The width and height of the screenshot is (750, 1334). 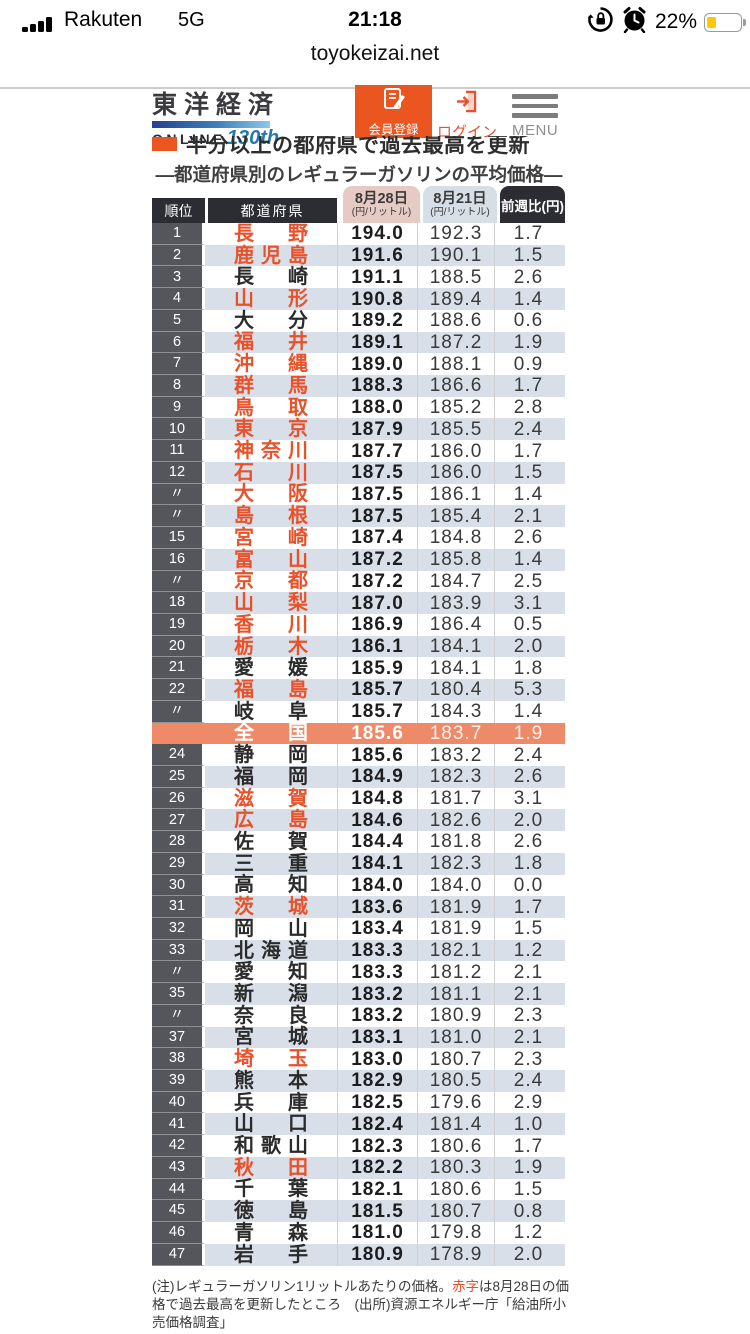 I want to click on prefecture-name: 富山, so click(x=271, y=559).